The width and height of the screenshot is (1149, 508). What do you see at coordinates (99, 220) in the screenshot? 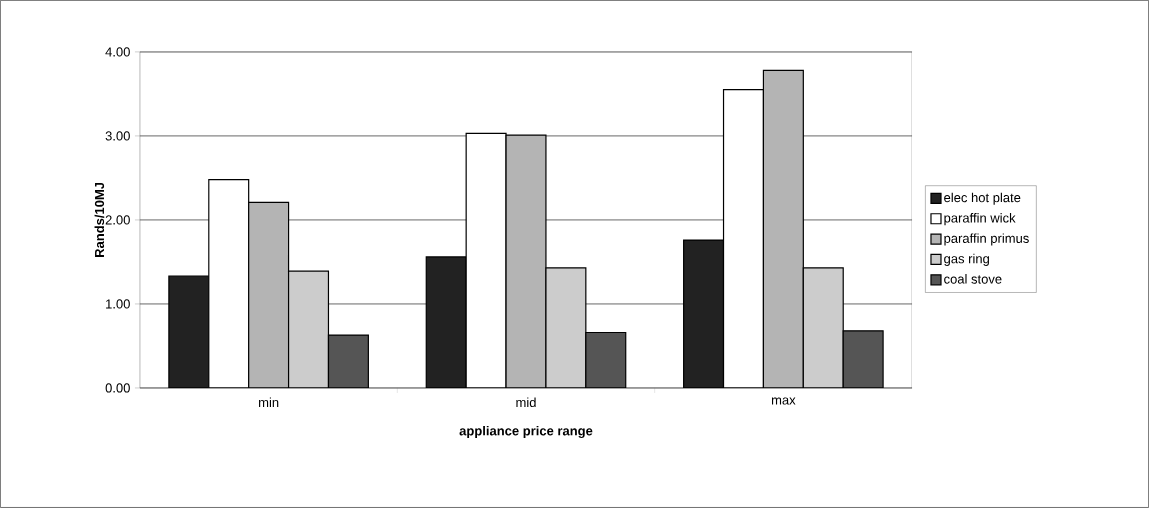
I see `y-axis-title: Rands/10MJ` at bounding box center [99, 220].